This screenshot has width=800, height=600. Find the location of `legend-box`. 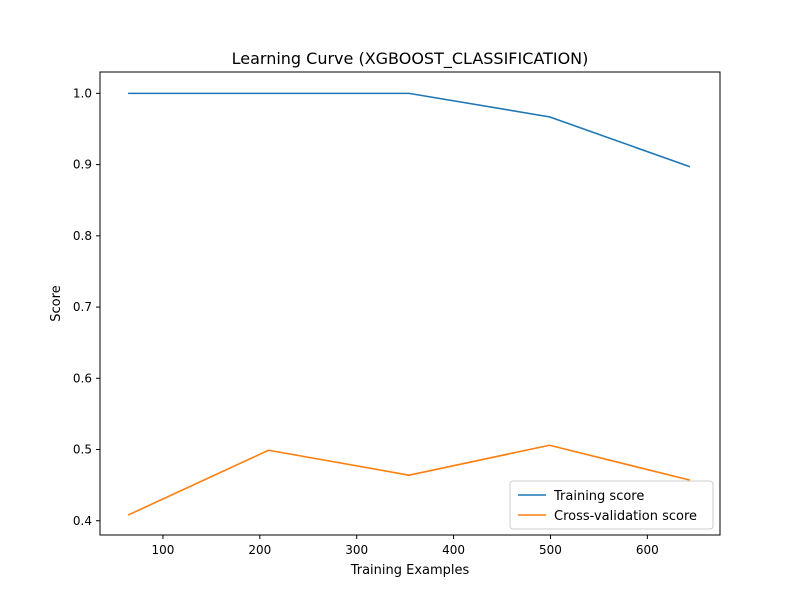

legend-box is located at coordinates (611, 505).